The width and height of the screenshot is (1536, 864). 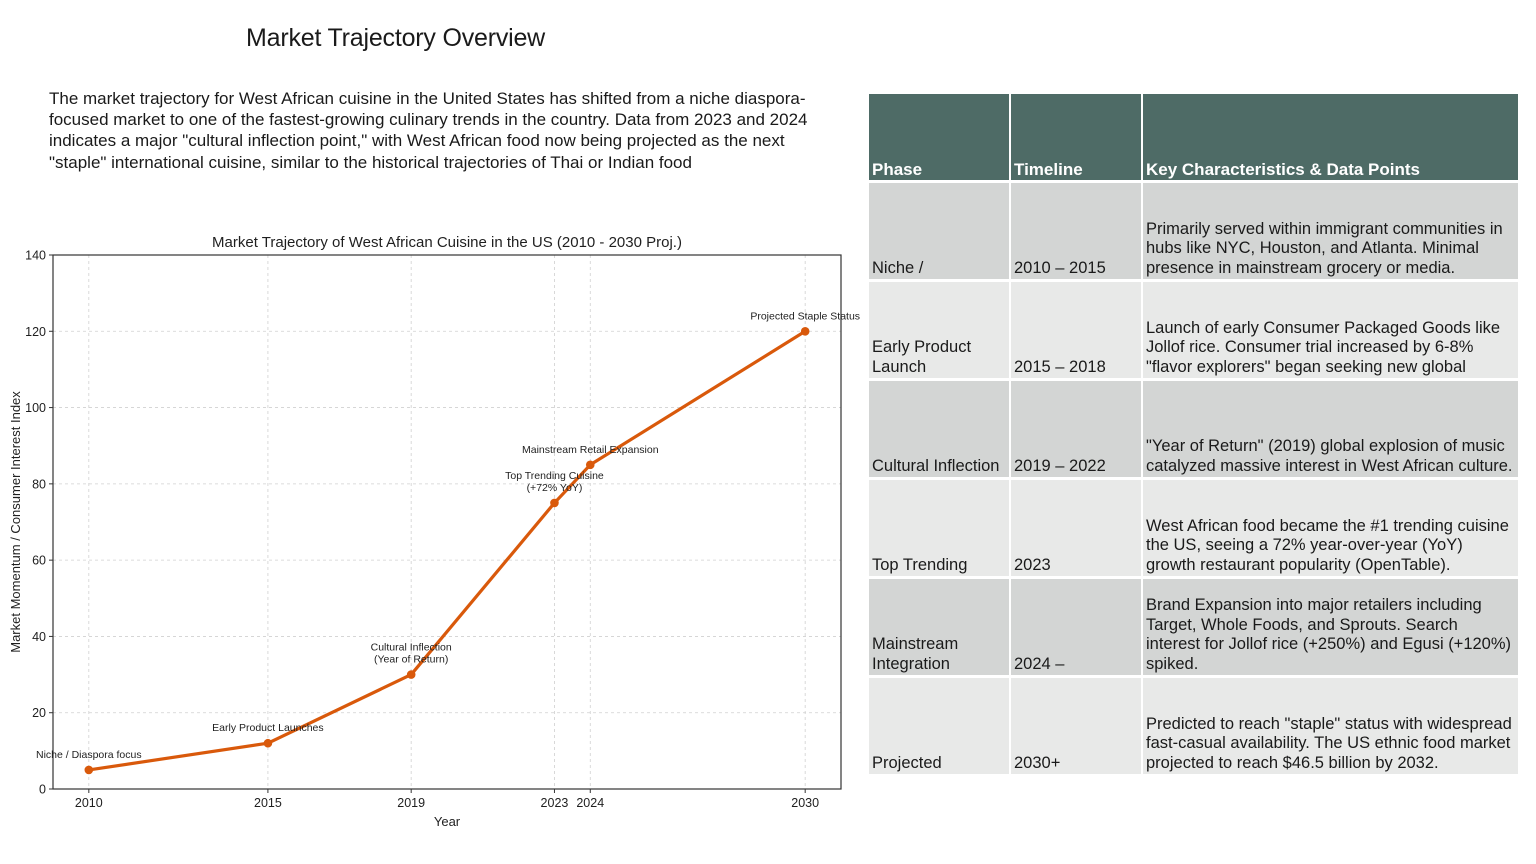 What do you see at coordinates (267, 728) in the screenshot?
I see `annotation-label: Early Product Launches` at bounding box center [267, 728].